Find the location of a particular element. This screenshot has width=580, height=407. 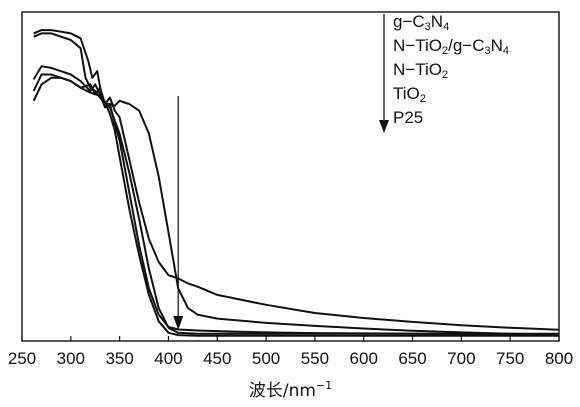

legend-entry-5: P25 is located at coordinates (408, 117).